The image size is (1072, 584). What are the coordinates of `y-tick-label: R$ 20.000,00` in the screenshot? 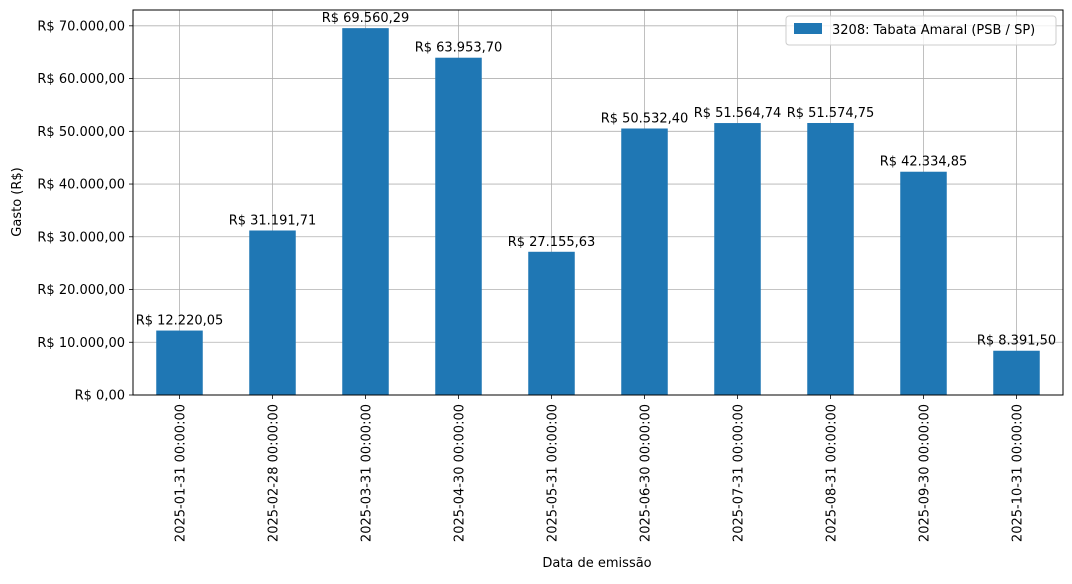 It's located at (81, 290).